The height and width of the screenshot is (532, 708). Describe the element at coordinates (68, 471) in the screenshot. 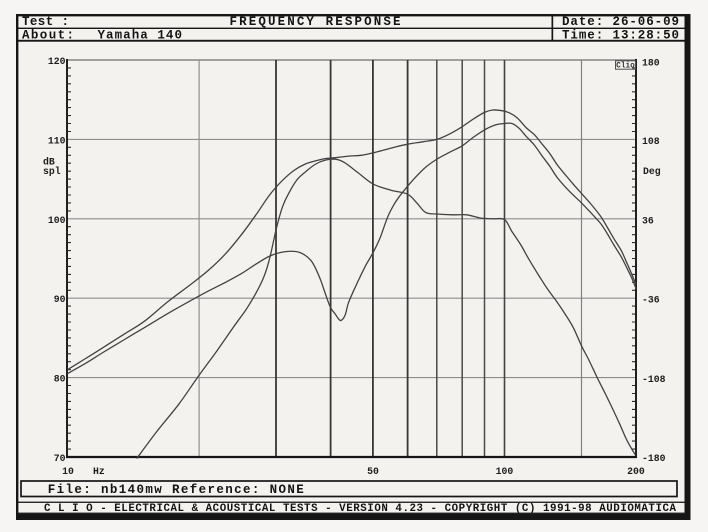

I see `svg-text: 10` at that location.